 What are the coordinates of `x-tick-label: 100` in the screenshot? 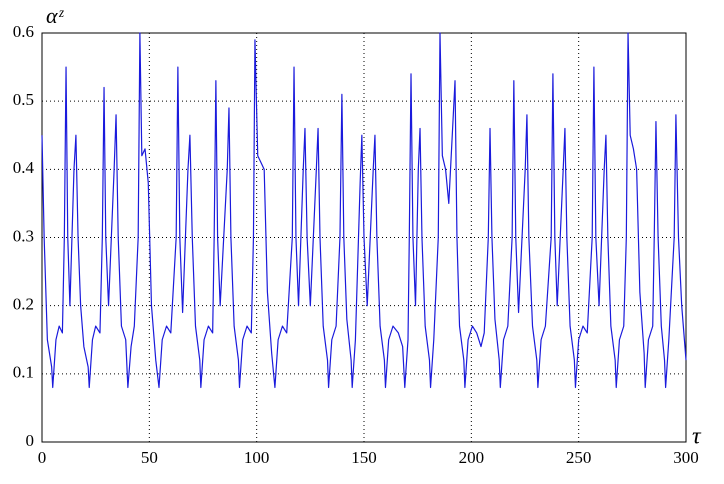 It's located at (257, 457).